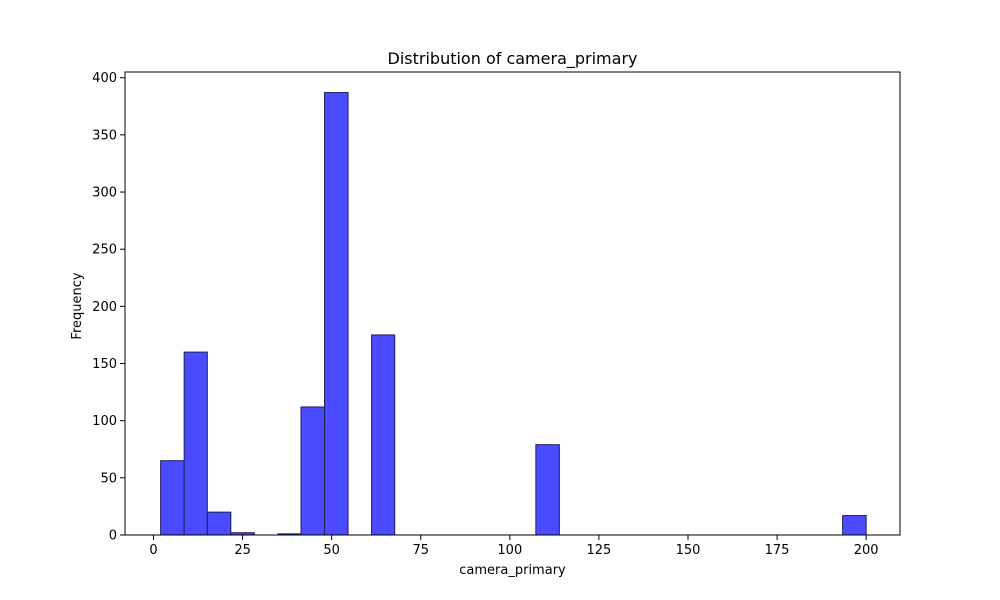  Describe the element at coordinates (77, 305) in the screenshot. I see `y-axis-label: Frequency` at that location.